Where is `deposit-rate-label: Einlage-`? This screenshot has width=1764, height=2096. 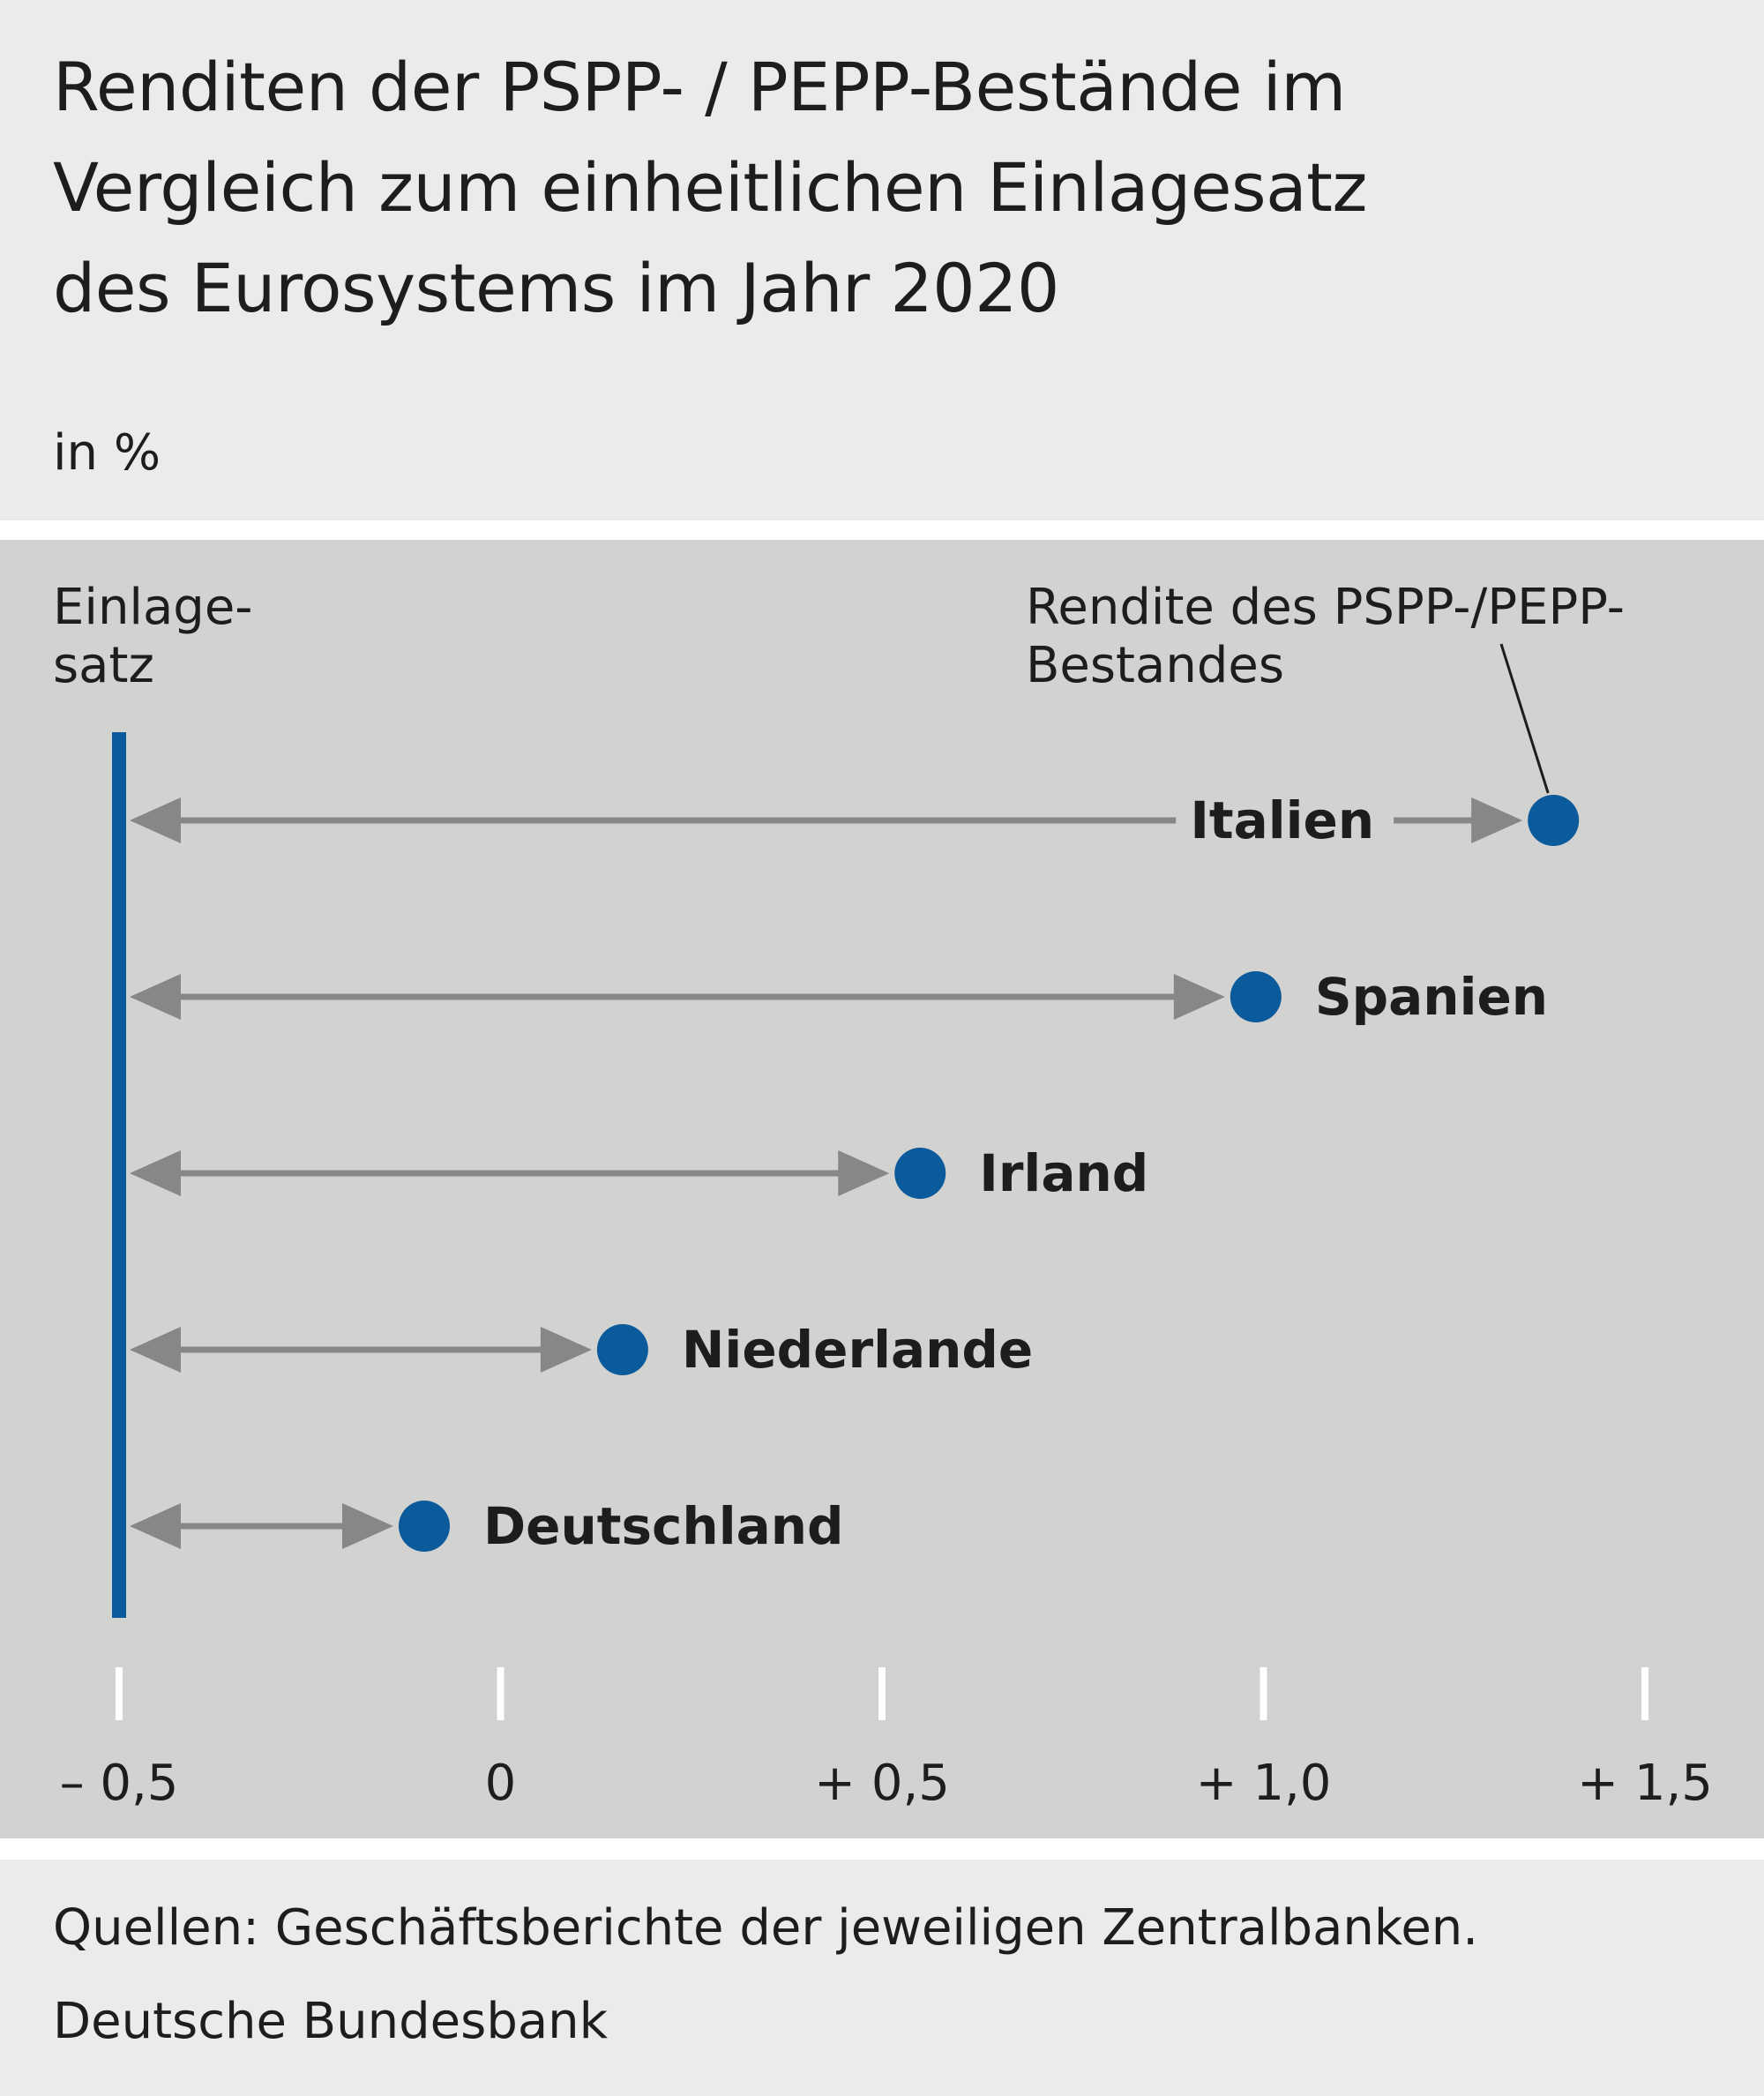 deposit-rate-label: Einlage- is located at coordinates (153, 607).